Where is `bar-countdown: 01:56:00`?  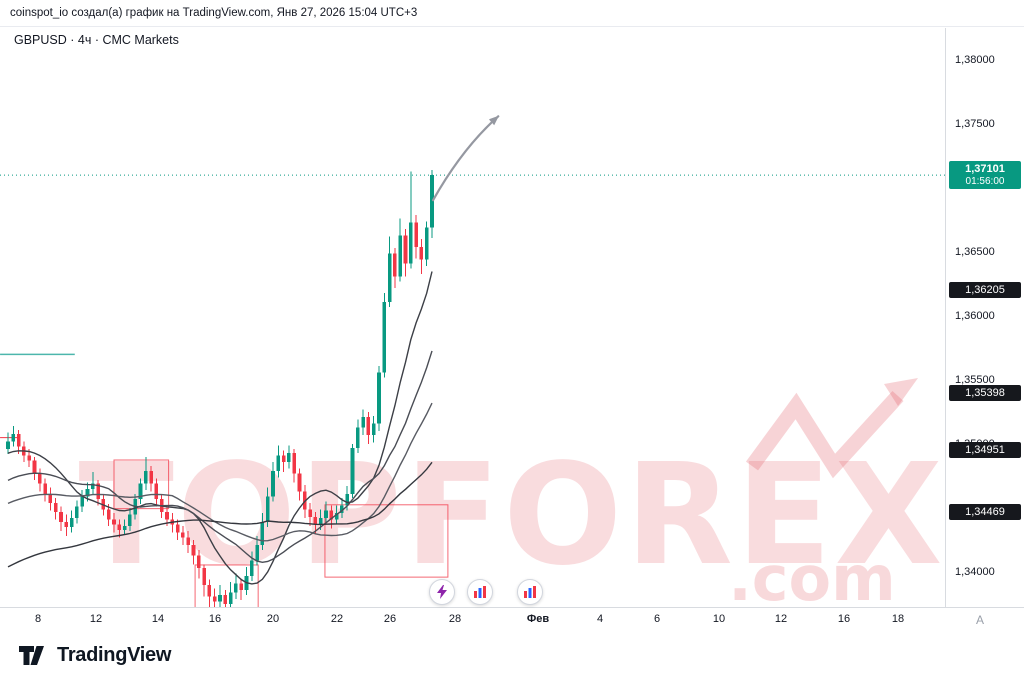
bar-countdown: 01:56:00 is located at coordinates (985, 182).